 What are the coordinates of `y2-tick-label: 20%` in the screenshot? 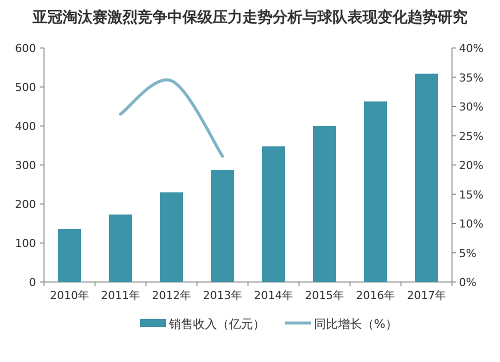 It's located at (471, 165).